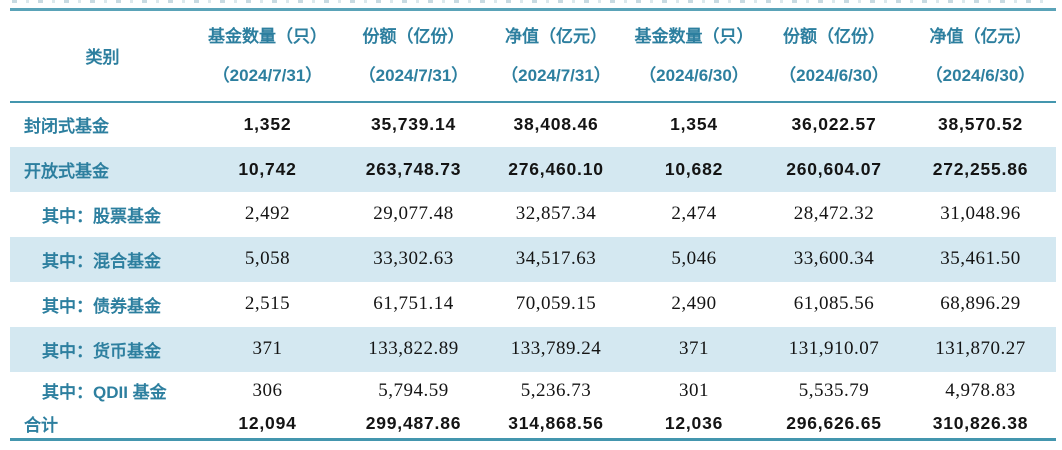  I want to click on value-cell: 299,487.86, so click(413, 423).